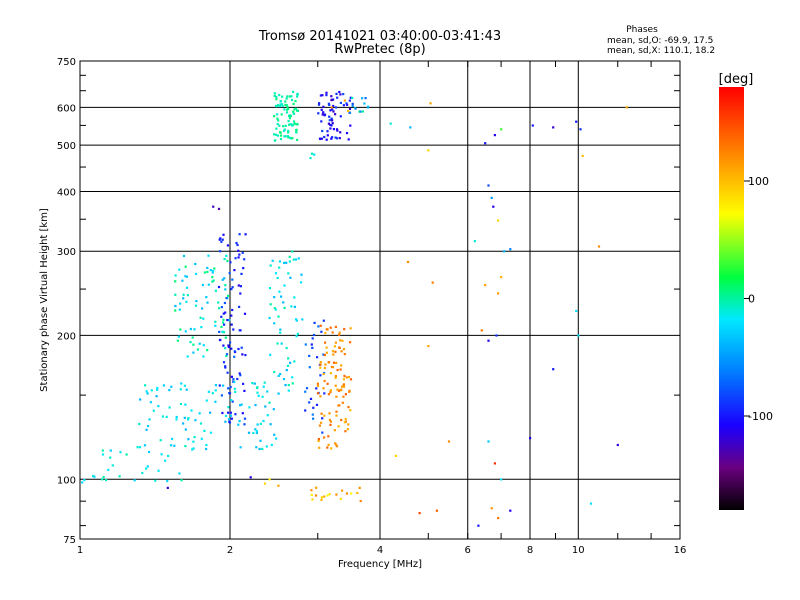 The width and height of the screenshot is (800, 600). What do you see at coordinates (66, 252) in the screenshot?
I see `y-tick-label: 300` at bounding box center [66, 252].